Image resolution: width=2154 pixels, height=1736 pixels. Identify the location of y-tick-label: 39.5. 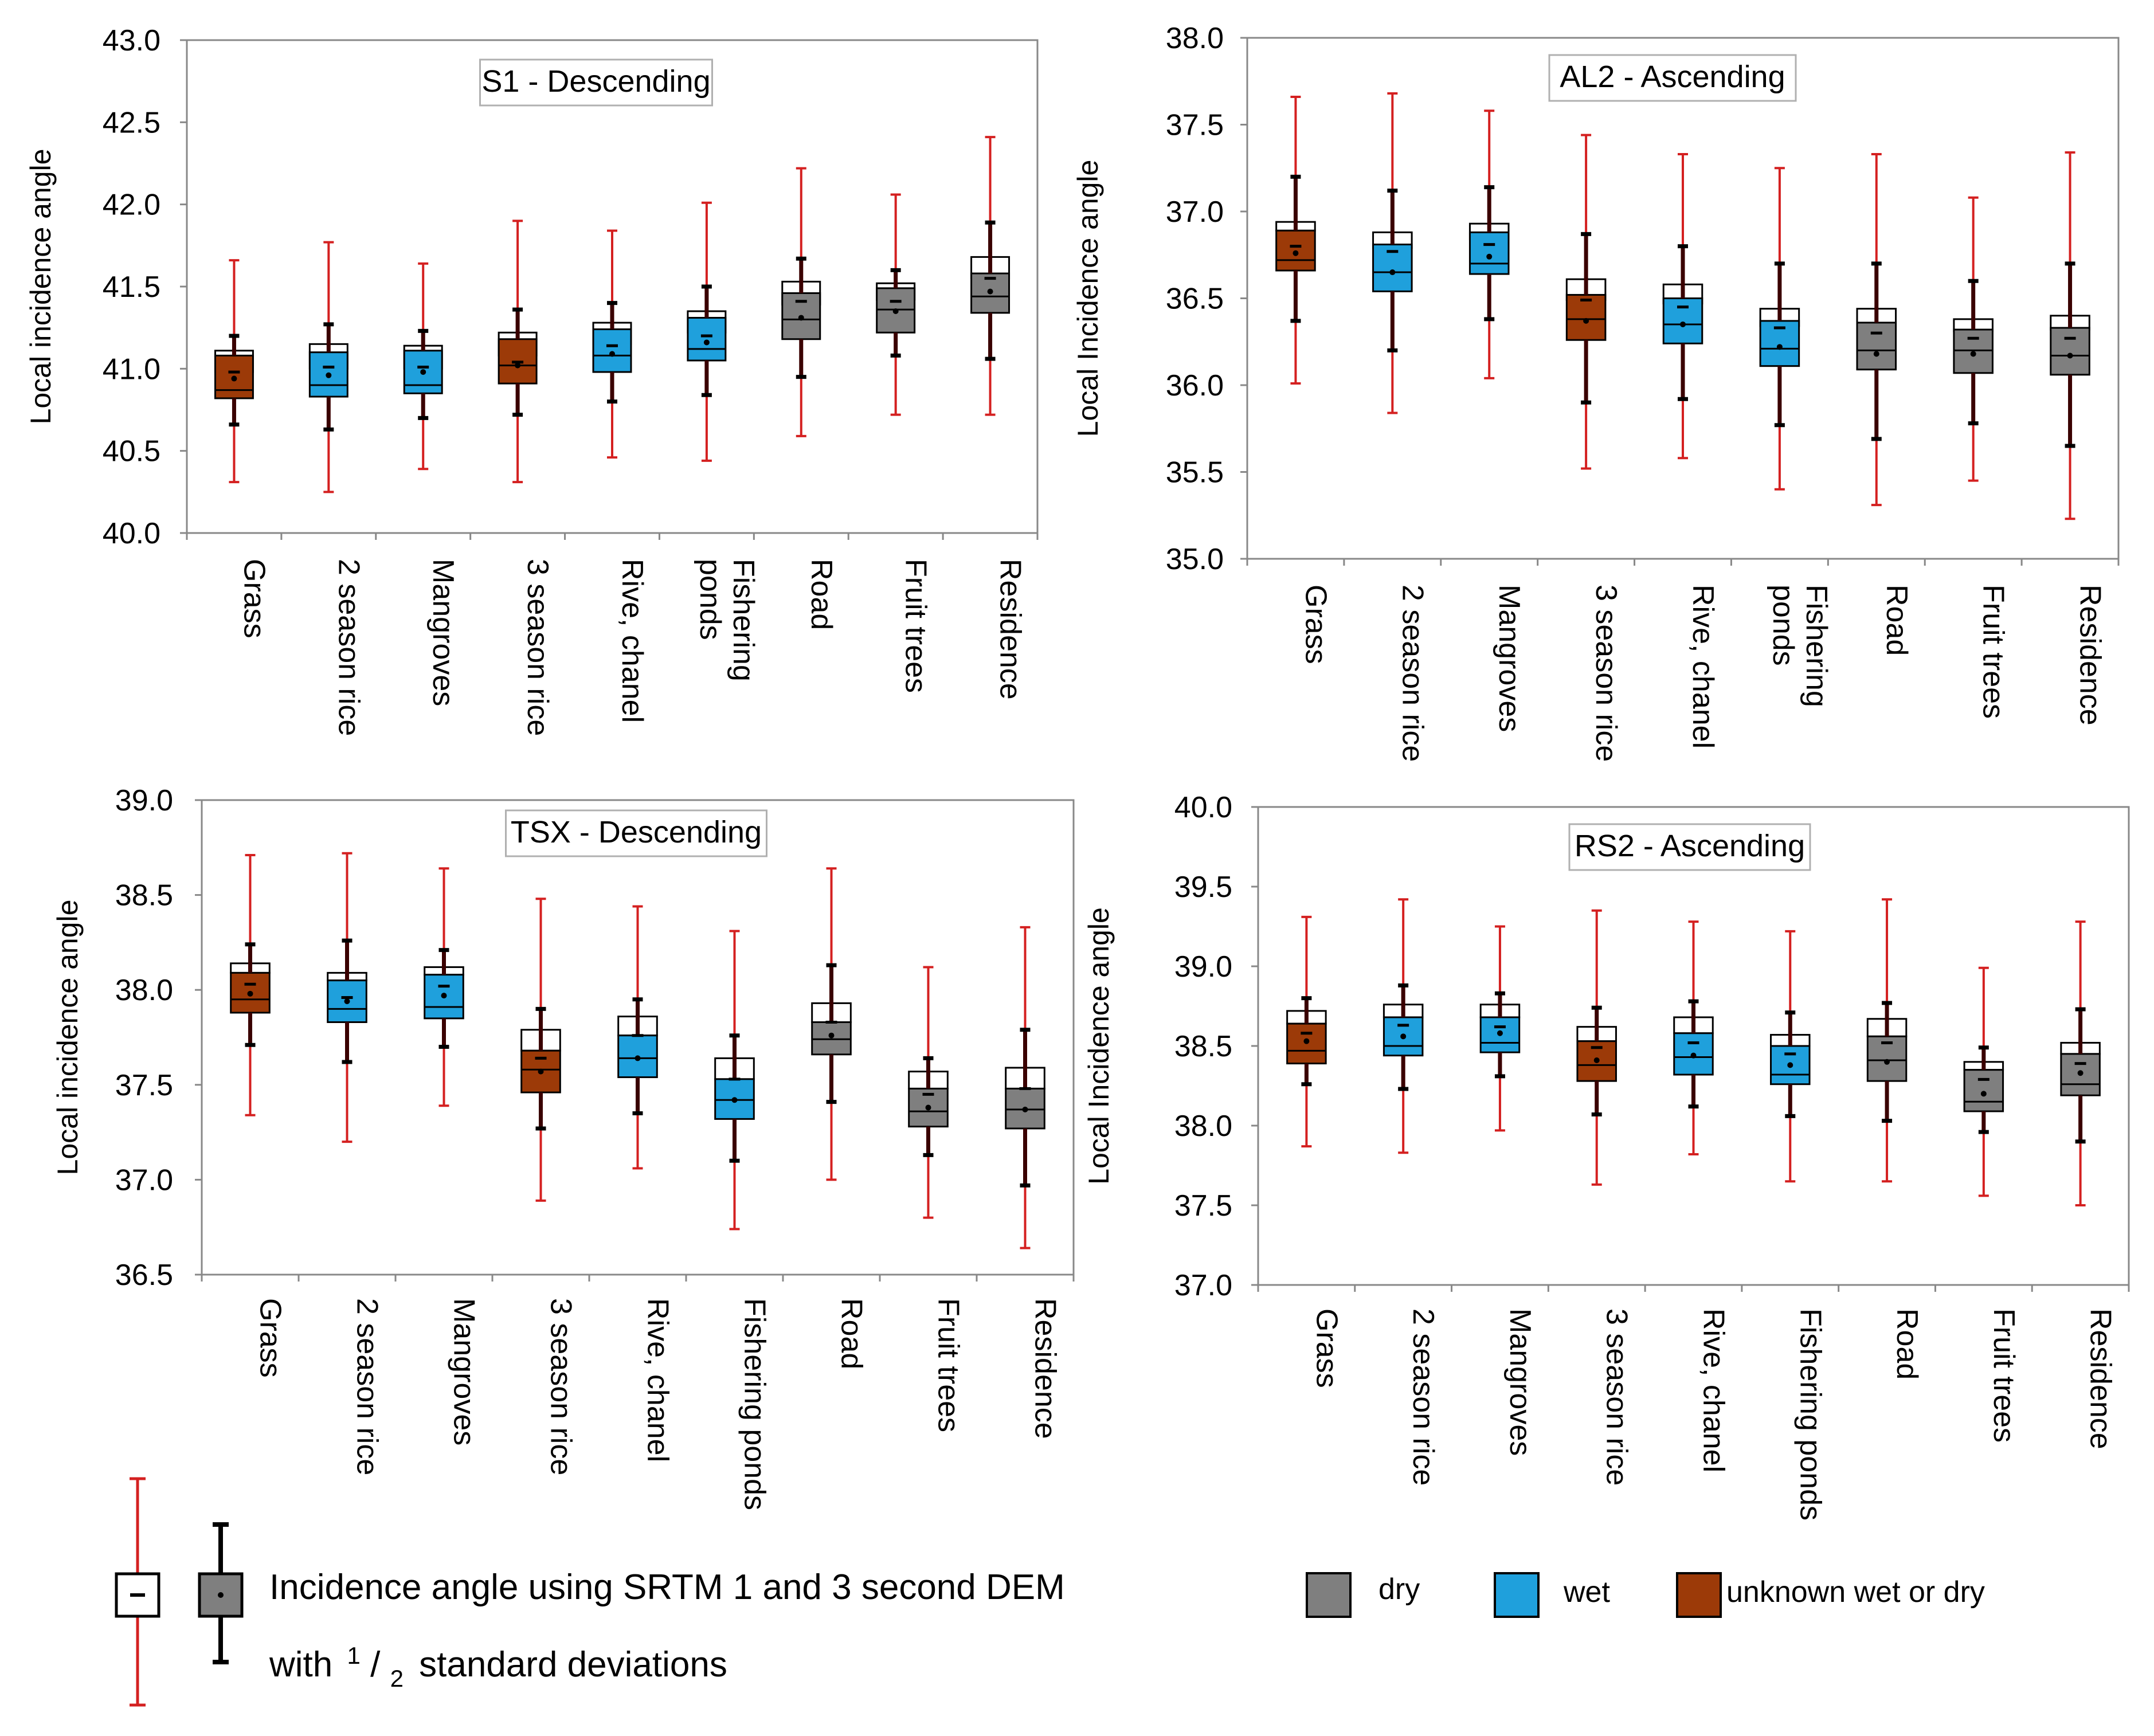
(1203, 887).